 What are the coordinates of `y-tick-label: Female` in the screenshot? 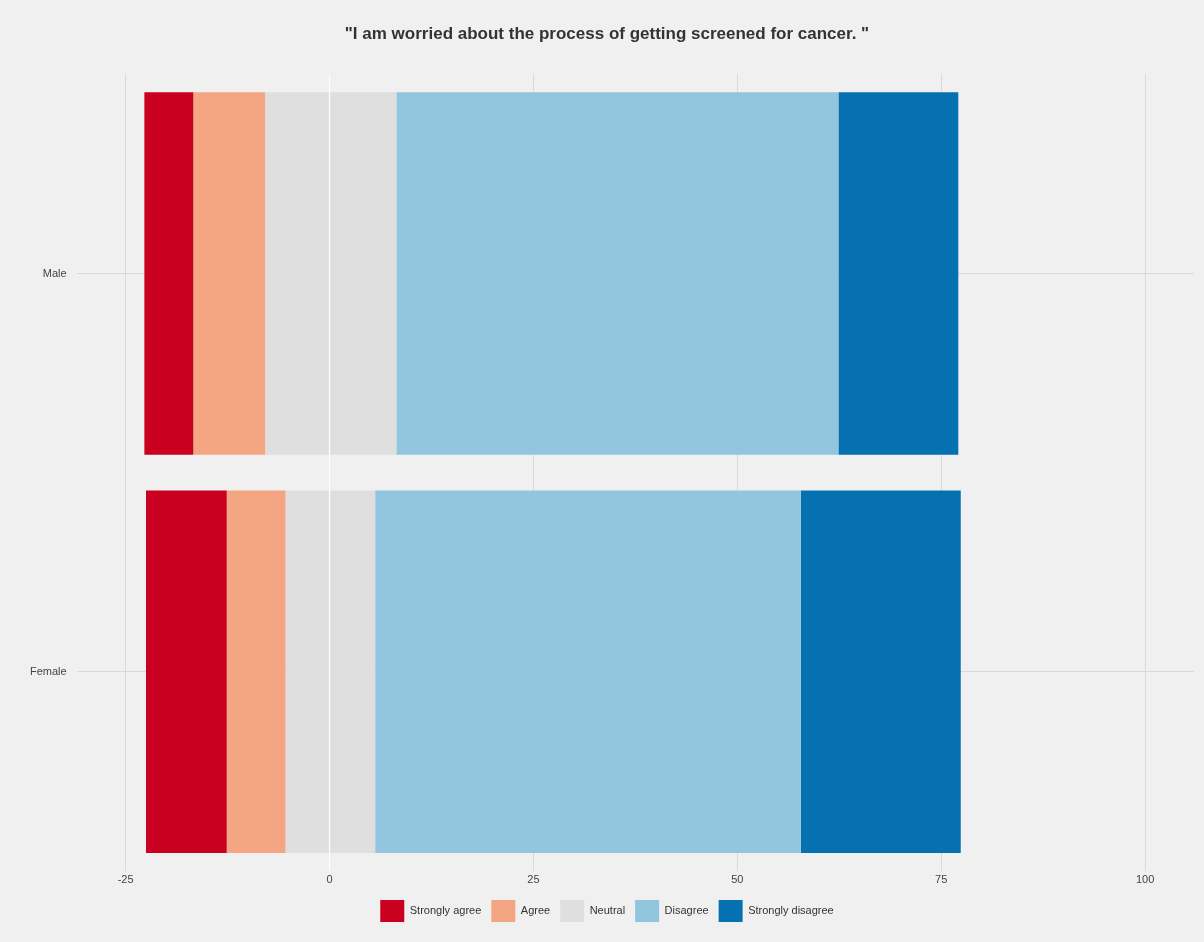 It's located at (48, 670).